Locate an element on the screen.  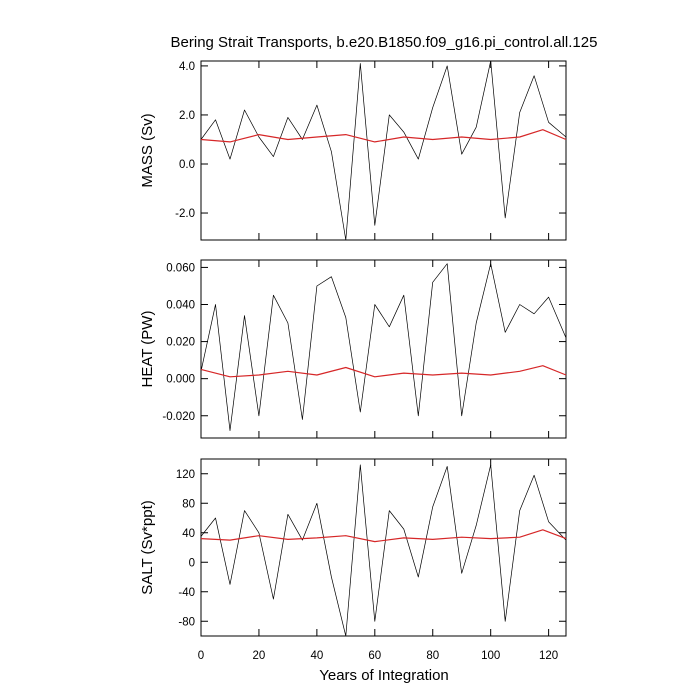
y-tick-label: 0 is located at coordinates (192, 563).